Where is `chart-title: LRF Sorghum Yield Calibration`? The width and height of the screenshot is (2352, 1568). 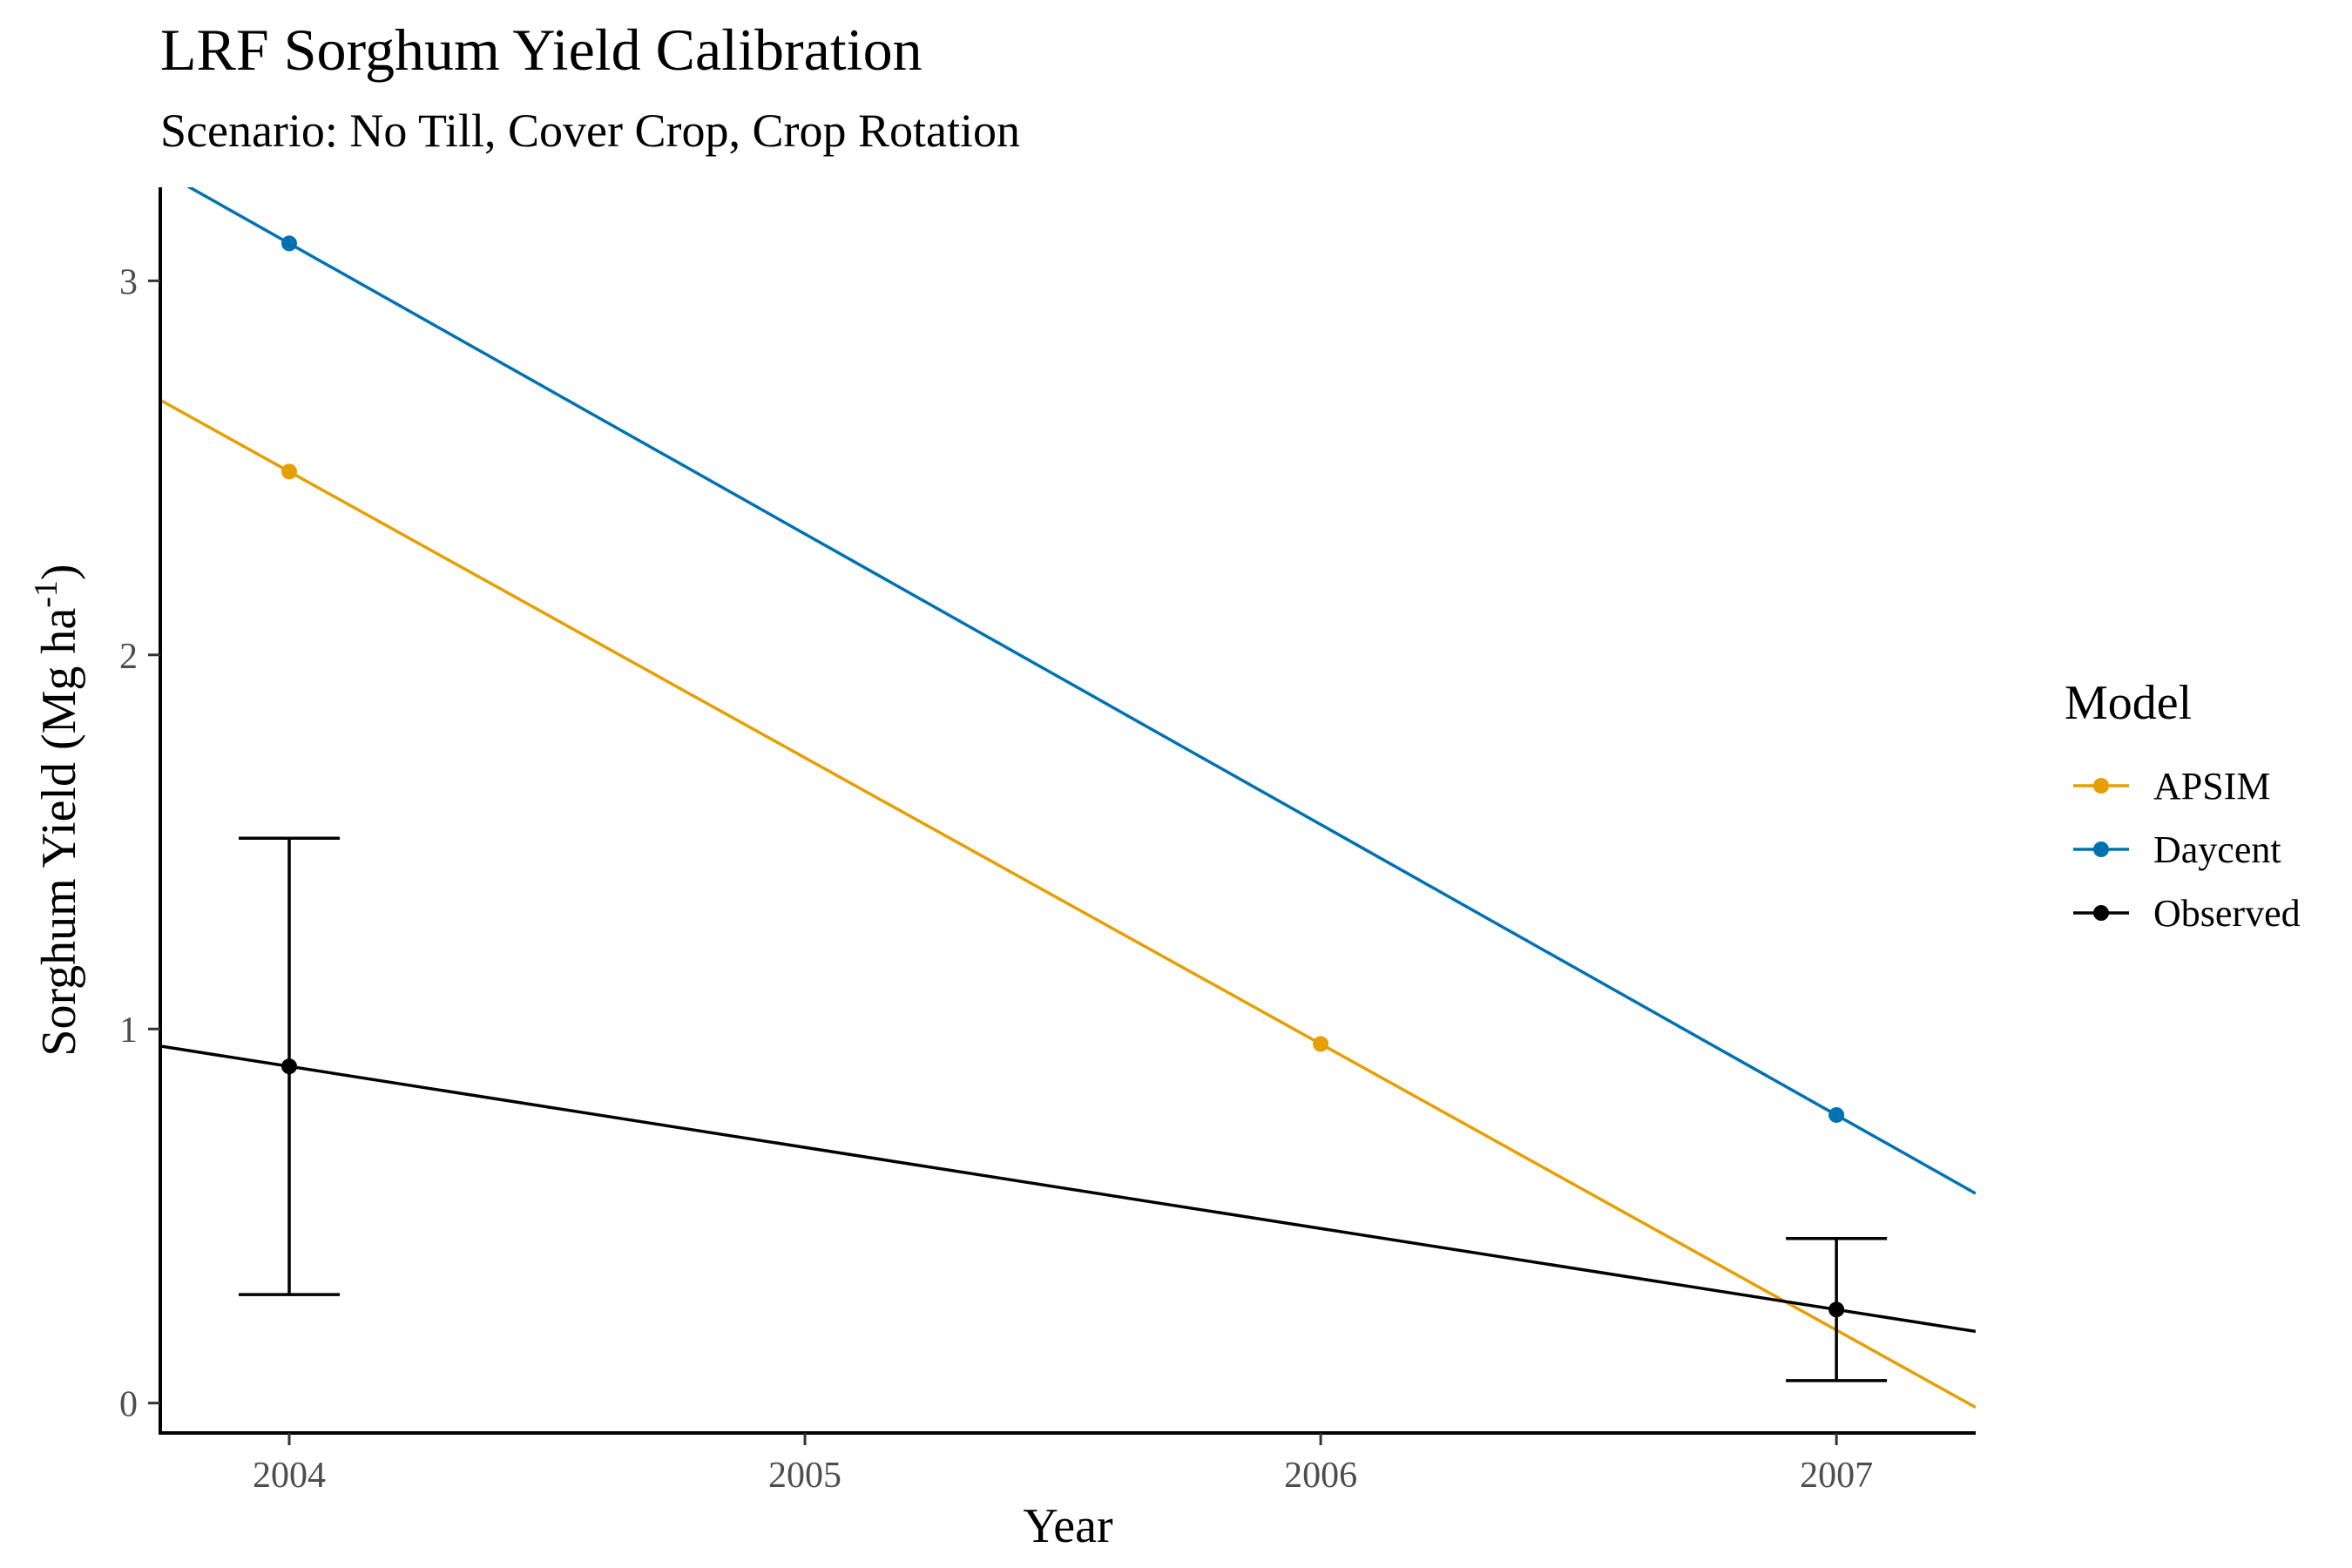 chart-title: LRF Sorghum Yield Calibration is located at coordinates (541, 50).